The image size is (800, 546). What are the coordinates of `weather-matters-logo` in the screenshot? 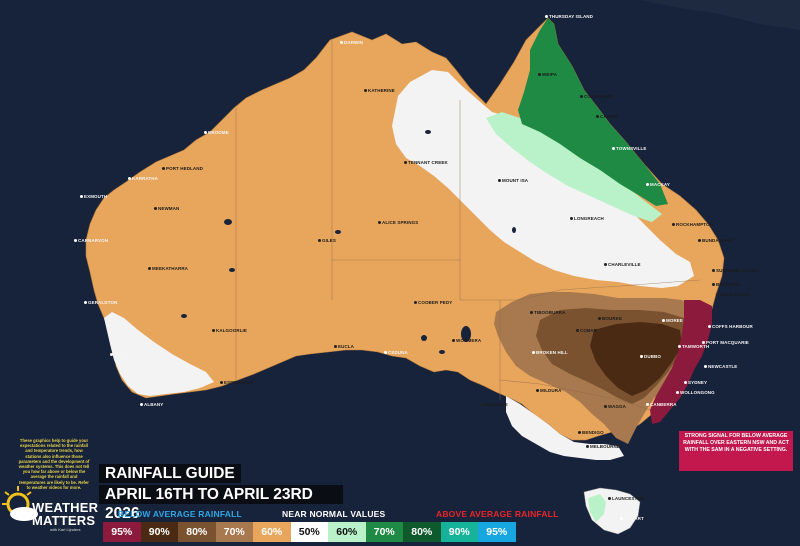 It's located at (20, 503).